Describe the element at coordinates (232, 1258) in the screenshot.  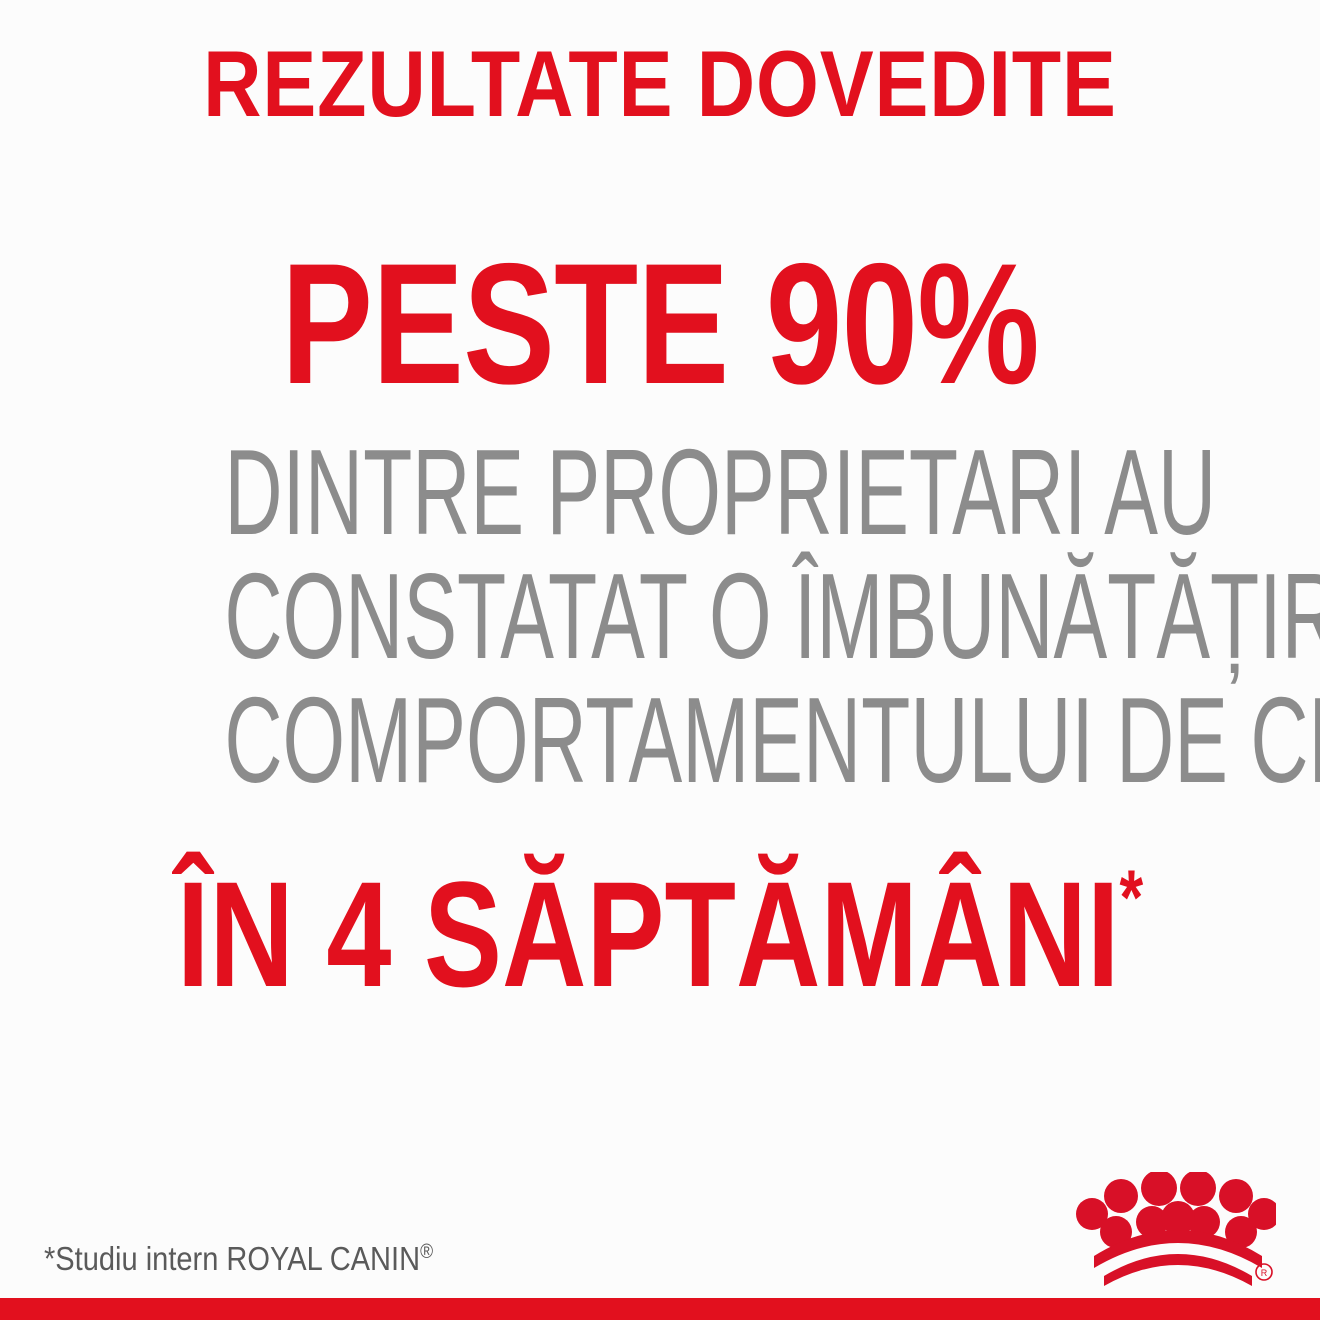
I see `footnote-text: *Studiu intern ROYAL CANIN` at that location.